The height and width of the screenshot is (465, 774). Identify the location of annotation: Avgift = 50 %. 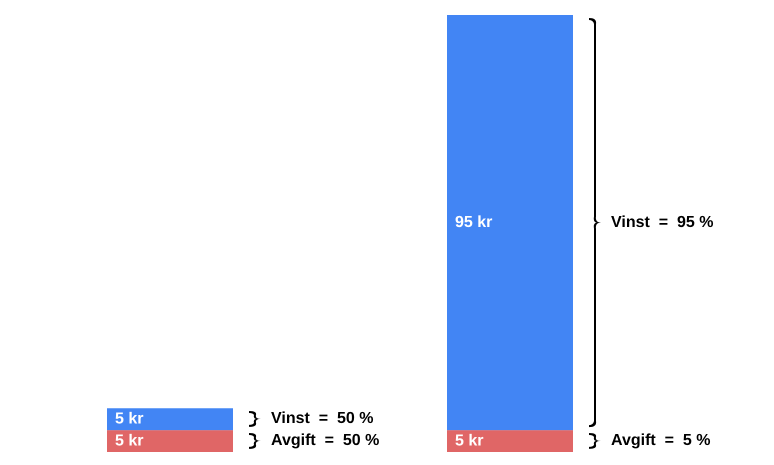
(325, 441).